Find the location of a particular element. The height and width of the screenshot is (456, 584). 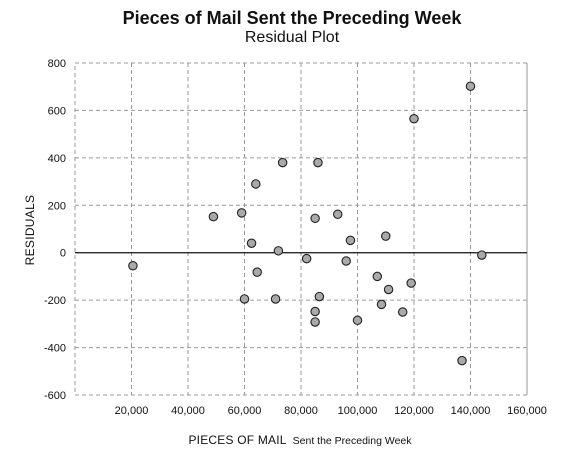

x-tick-label: 20,000 is located at coordinates (132, 411).